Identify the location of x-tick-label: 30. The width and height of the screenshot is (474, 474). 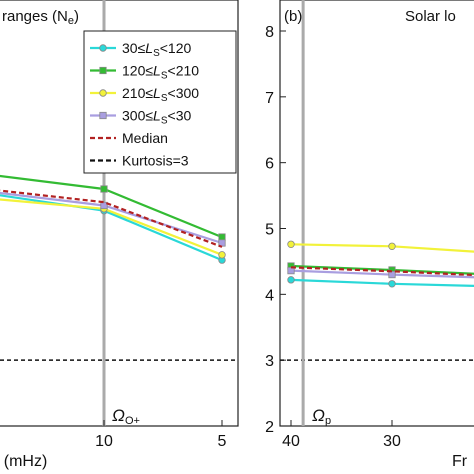
(392, 441).